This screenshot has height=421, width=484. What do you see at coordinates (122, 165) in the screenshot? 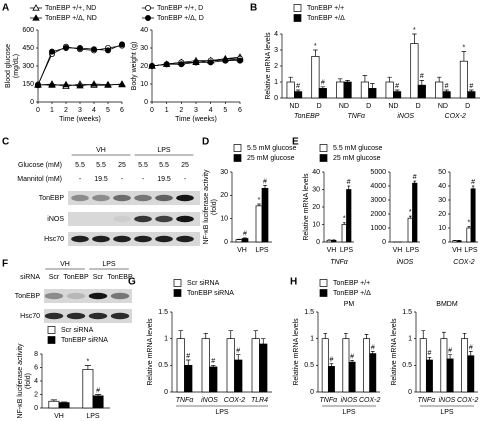
I see `row-cell: 25` at bounding box center [122, 165].